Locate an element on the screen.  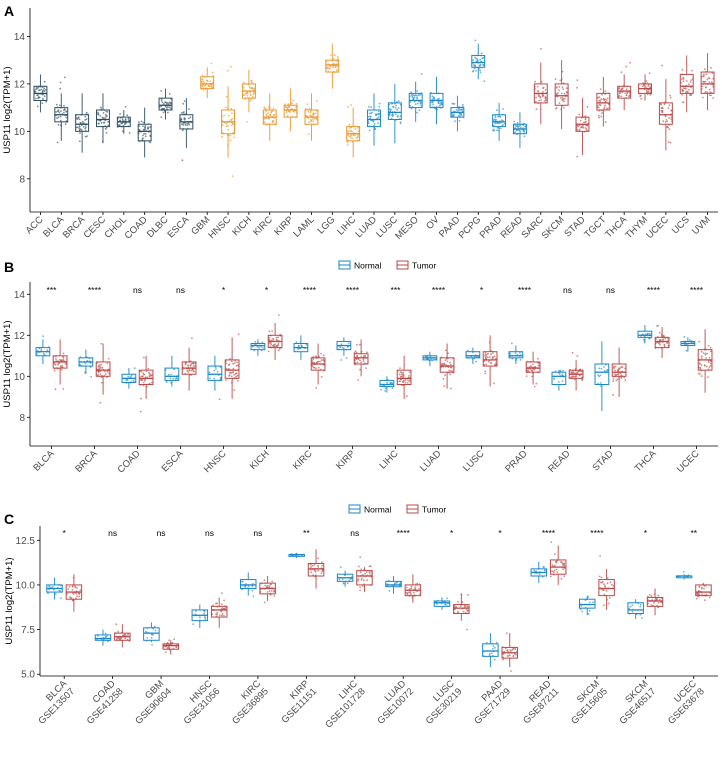
x-tick-label: KIRC is located at coordinates (263, 226).